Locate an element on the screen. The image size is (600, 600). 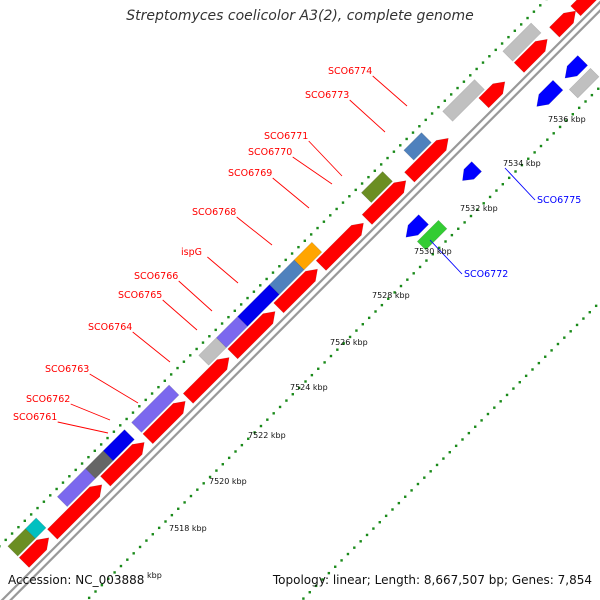
tick-label: 7532 kbp is located at coordinates (479, 208).